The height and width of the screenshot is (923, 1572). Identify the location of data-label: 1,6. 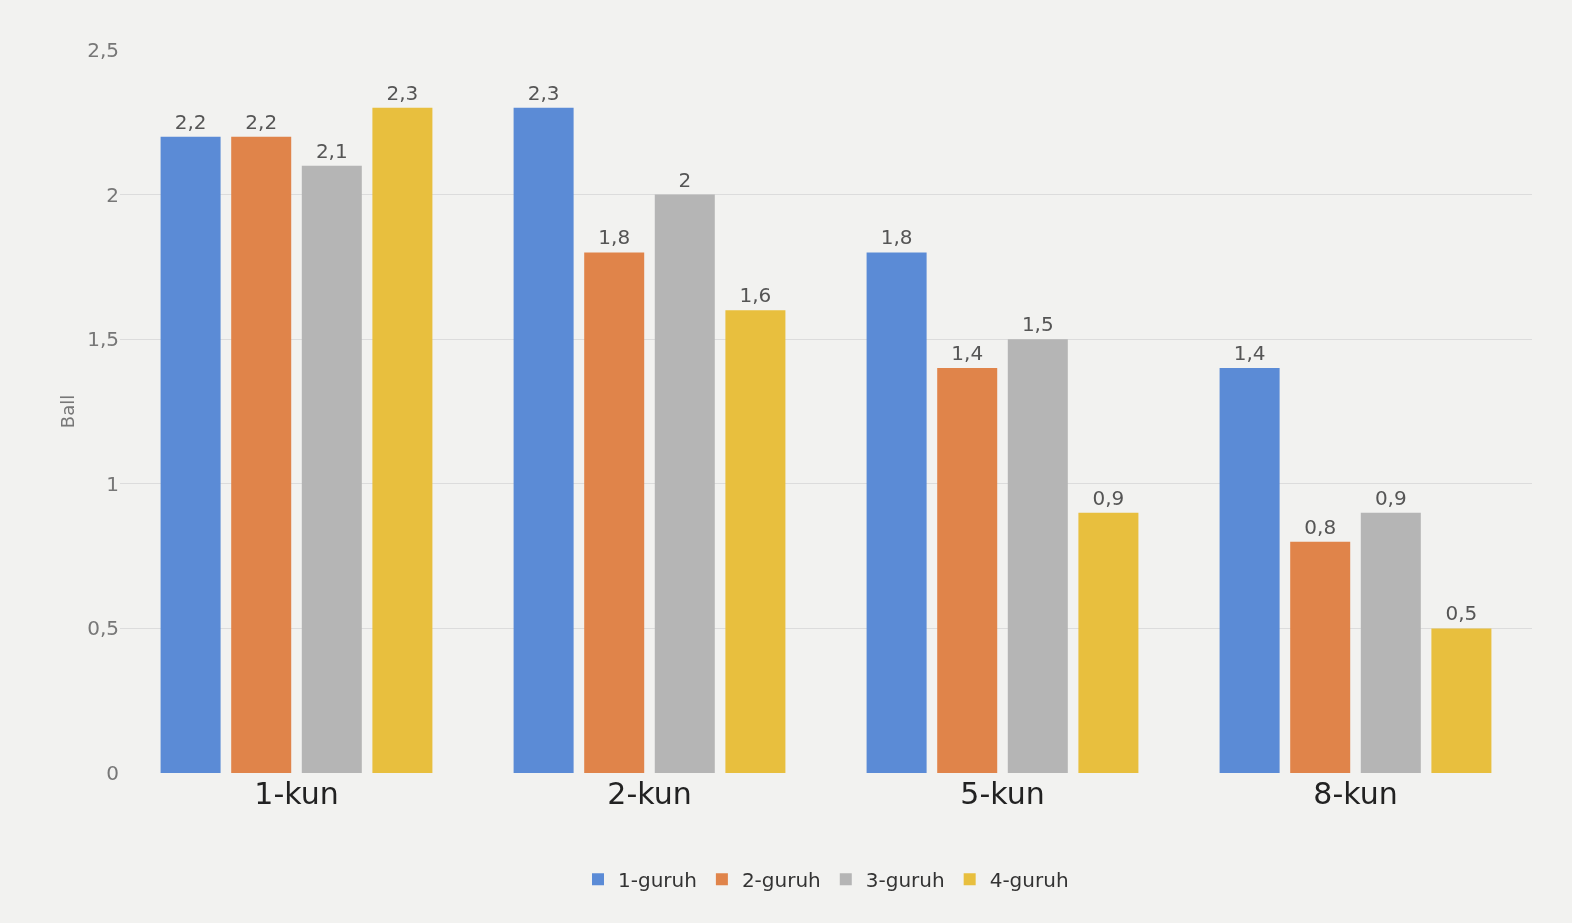
(755, 295).